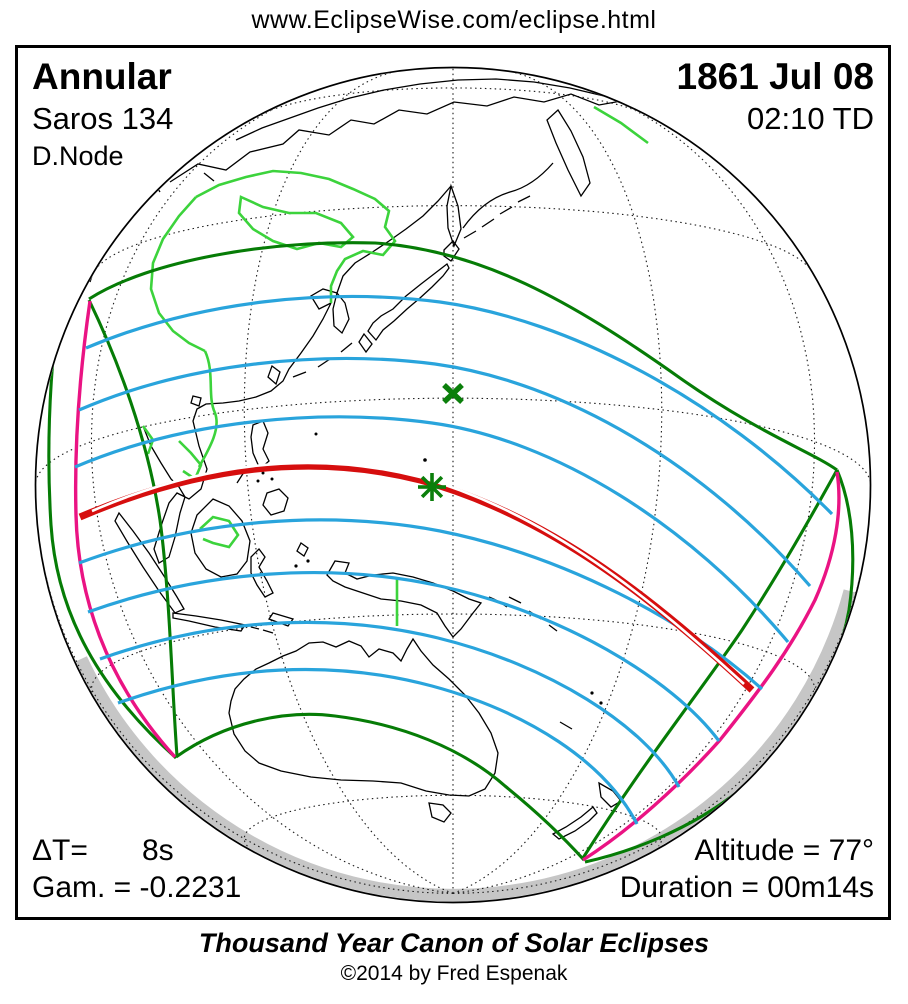 The image size is (908, 1004). I want to click on delta-t-row: ΔT= 8s, so click(136, 851).